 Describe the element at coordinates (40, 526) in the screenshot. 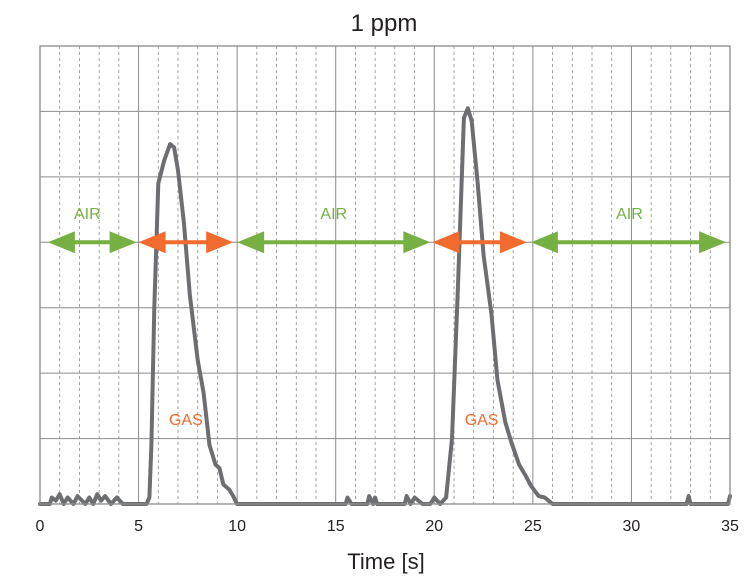

I see `x-tick-label: 0` at that location.